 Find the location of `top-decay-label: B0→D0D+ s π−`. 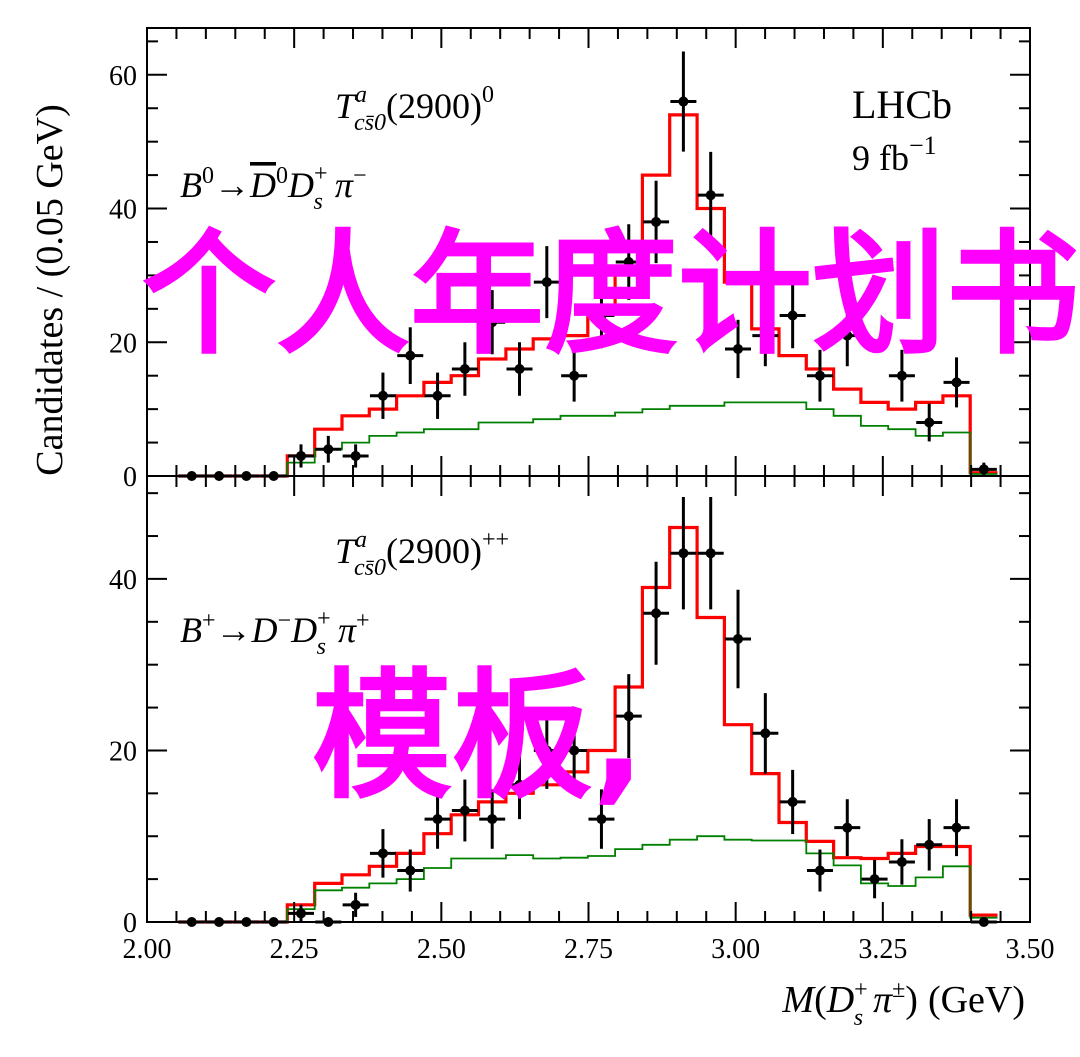

top-decay-label: B0→D0D+ s π− is located at coordinates (273, 188).